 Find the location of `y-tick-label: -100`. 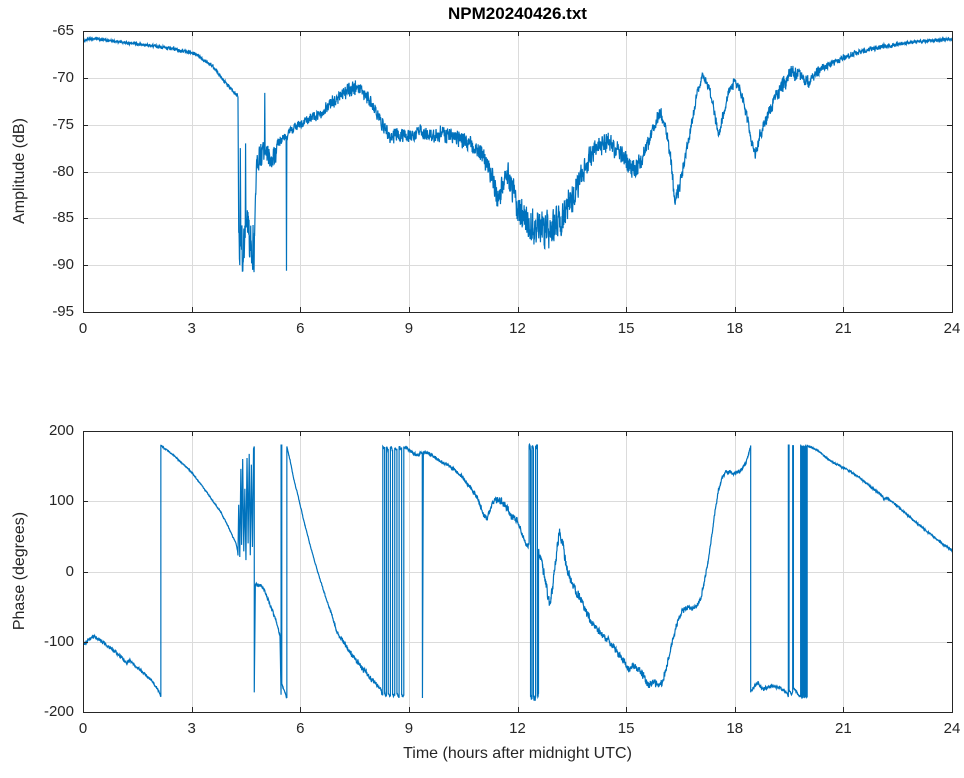

y-tick-label: -100 is located at coordinates (58, 641).